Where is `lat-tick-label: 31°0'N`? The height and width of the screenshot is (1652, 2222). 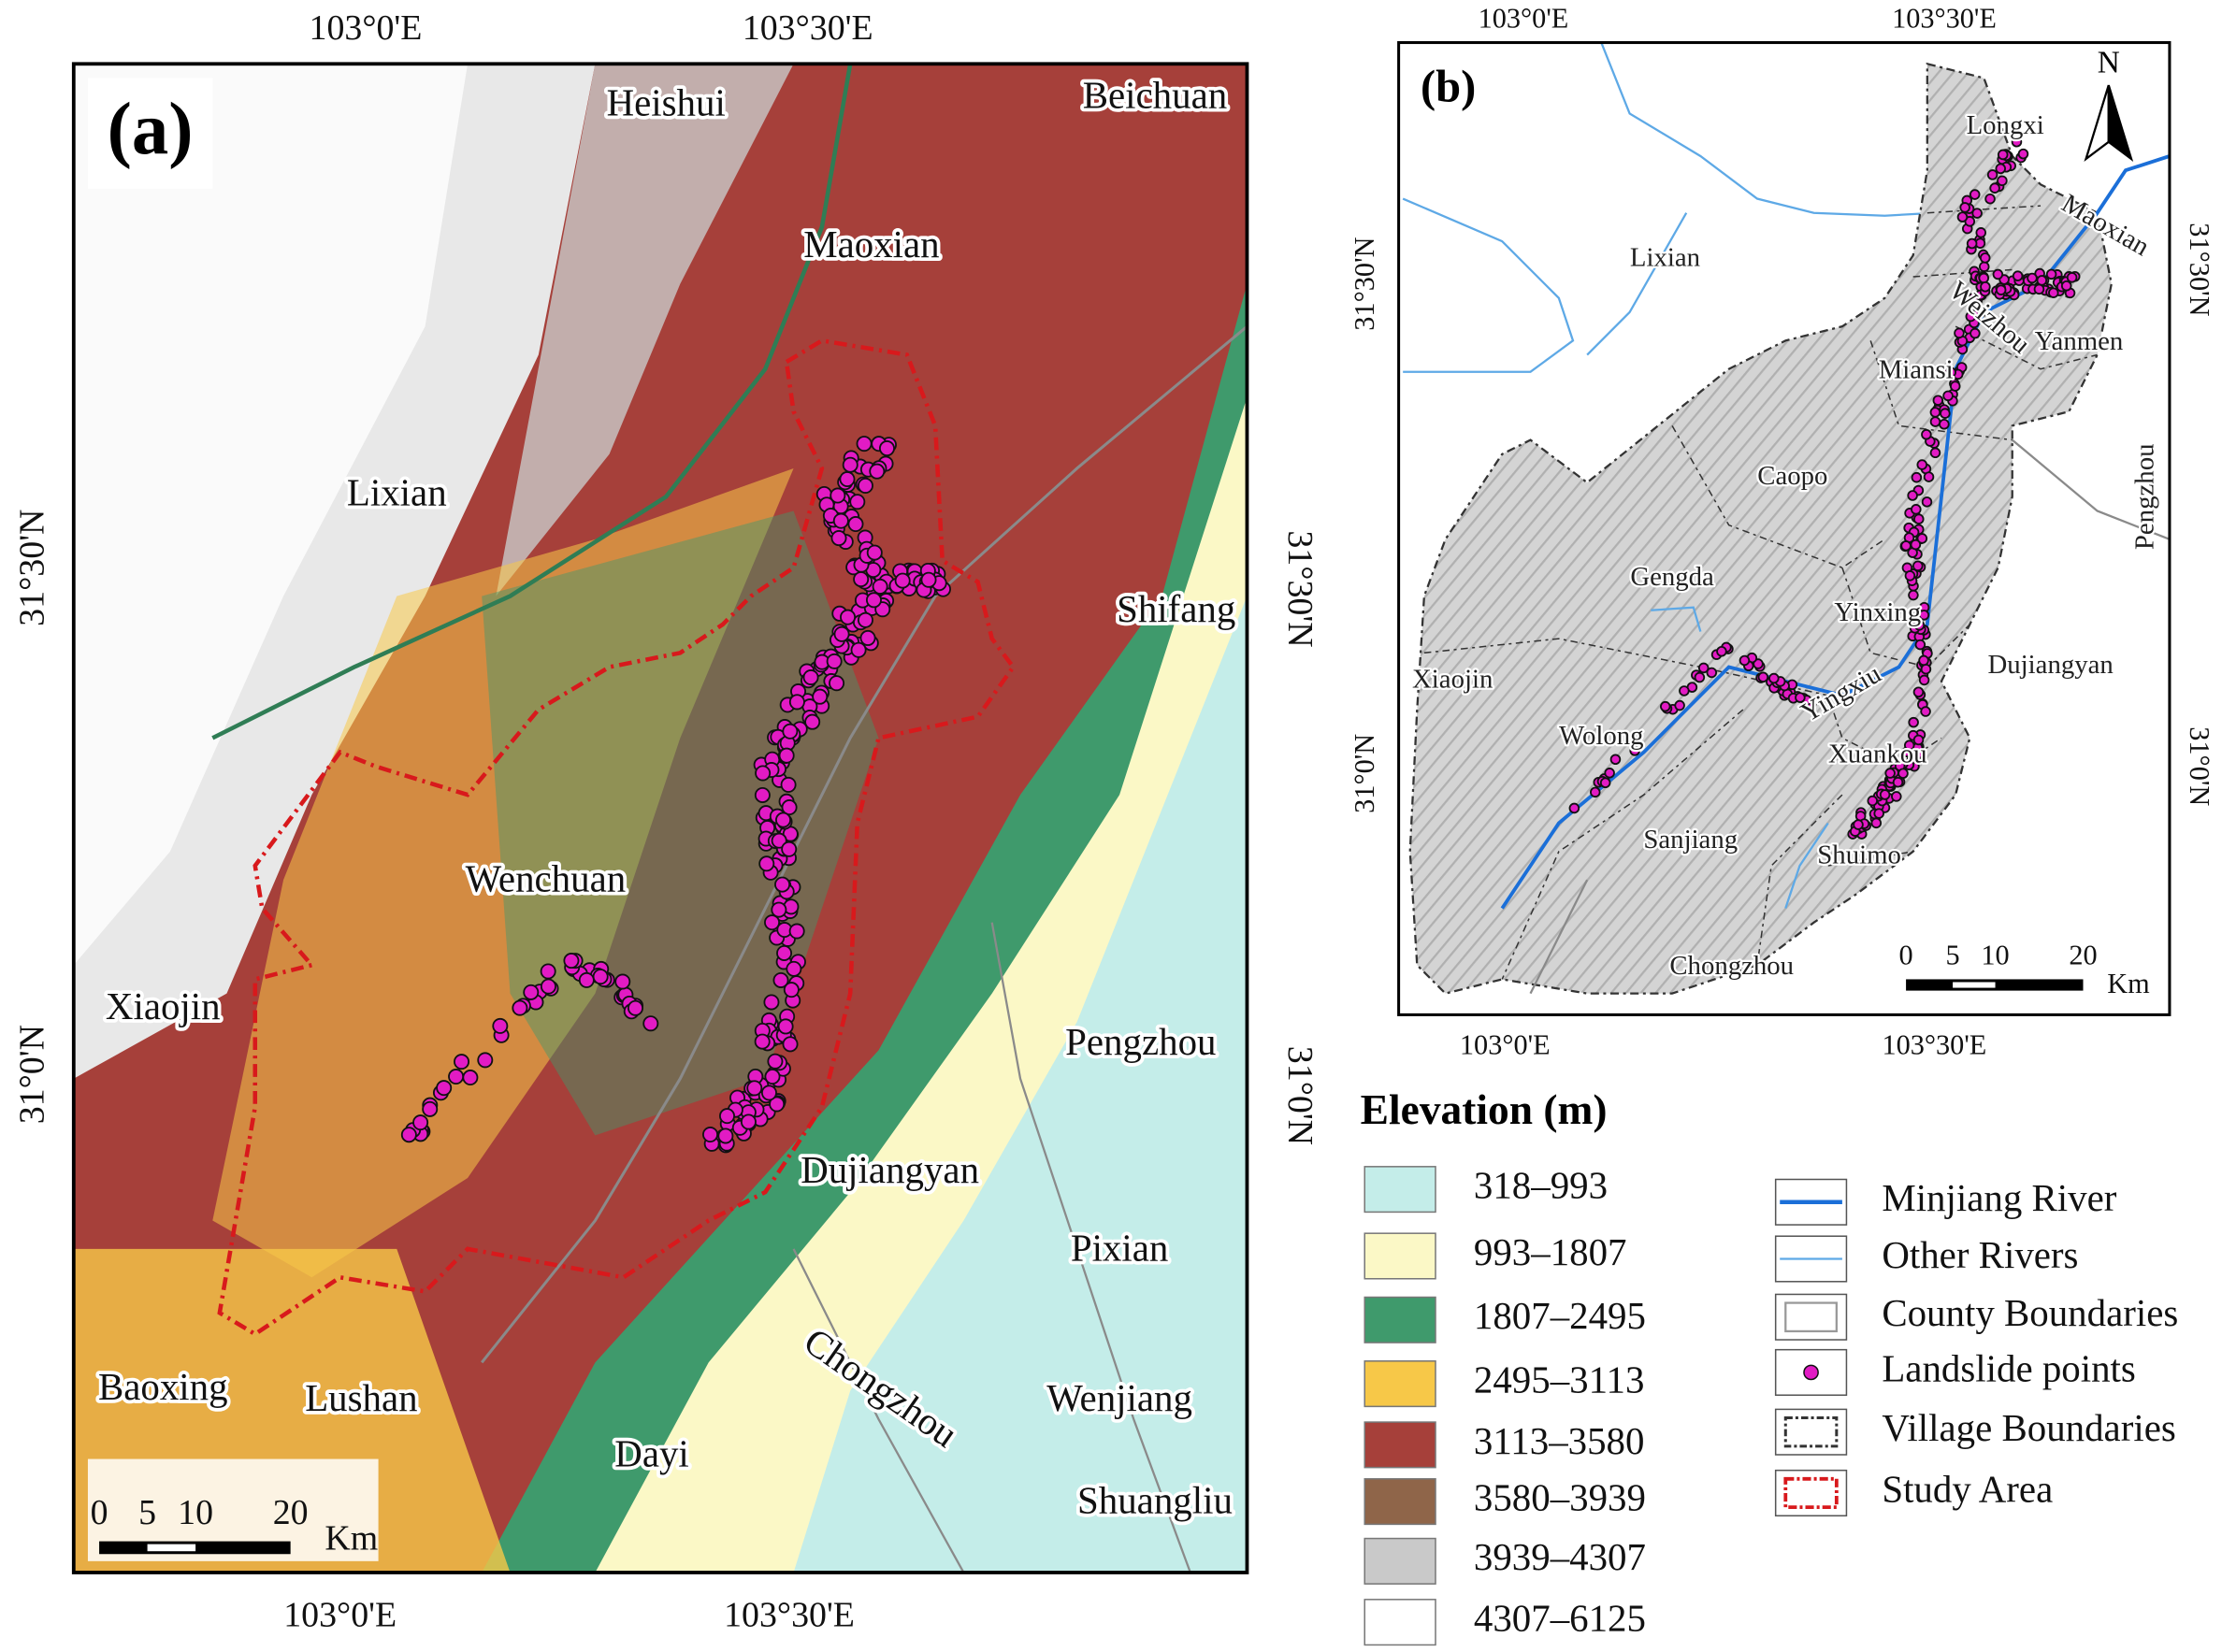
lat-tick-label: 31°0'N is located at coordinates (33, 1074).